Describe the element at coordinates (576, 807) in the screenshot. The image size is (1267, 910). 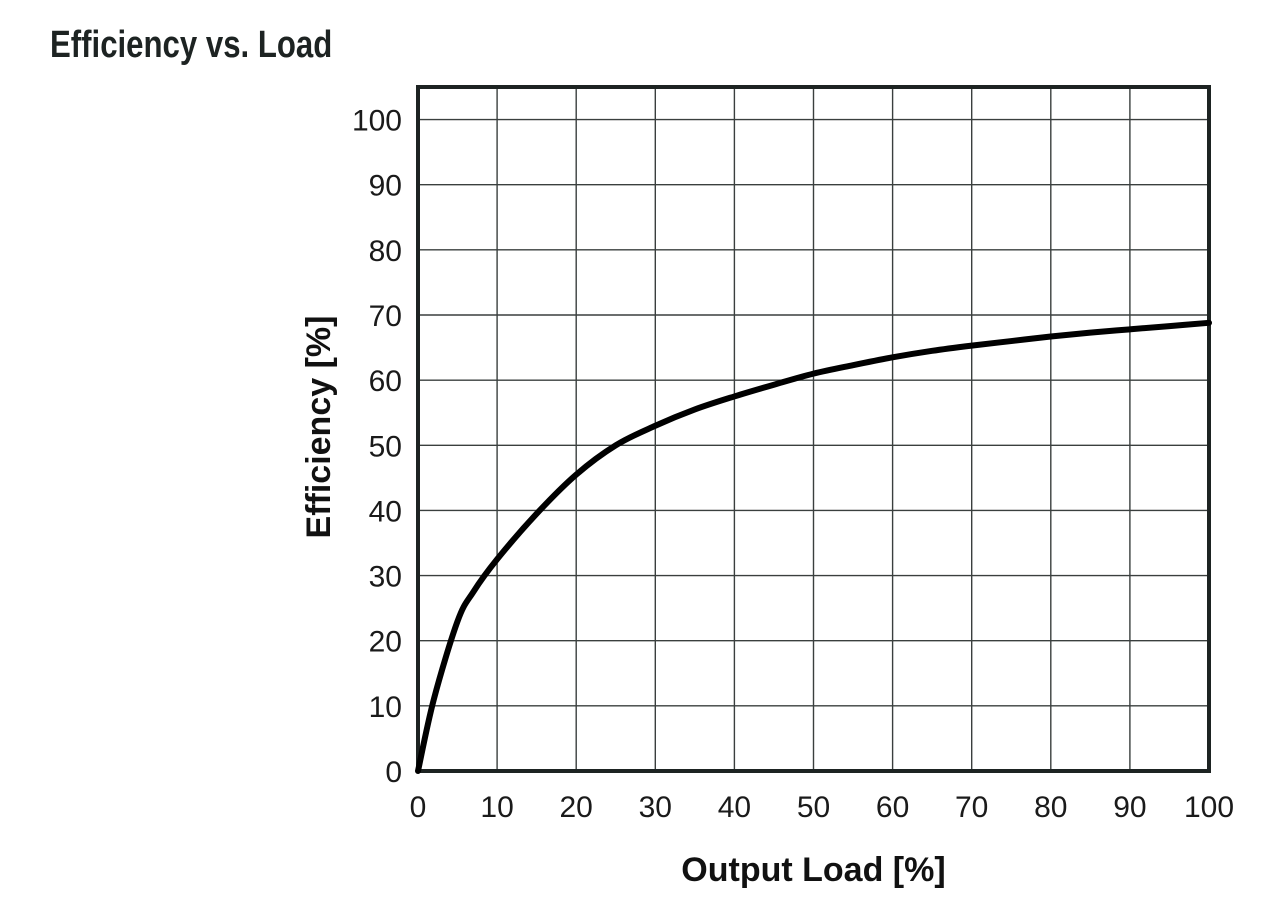
I see `x-tick-label: 20` at that location.